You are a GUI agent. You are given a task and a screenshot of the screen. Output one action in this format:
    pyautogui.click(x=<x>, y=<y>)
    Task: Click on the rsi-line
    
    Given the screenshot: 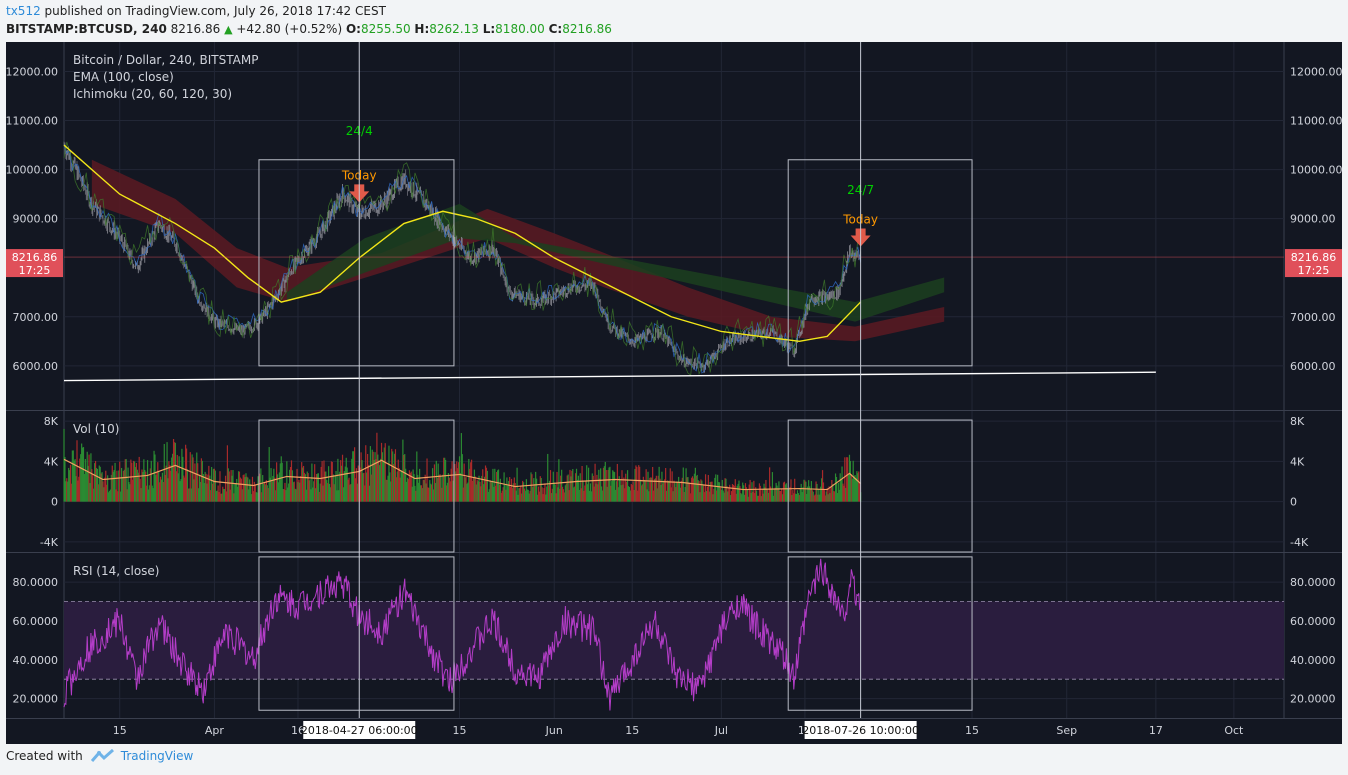 What is the action you would take?
    pyautogui.click(x=462, y=634)
    